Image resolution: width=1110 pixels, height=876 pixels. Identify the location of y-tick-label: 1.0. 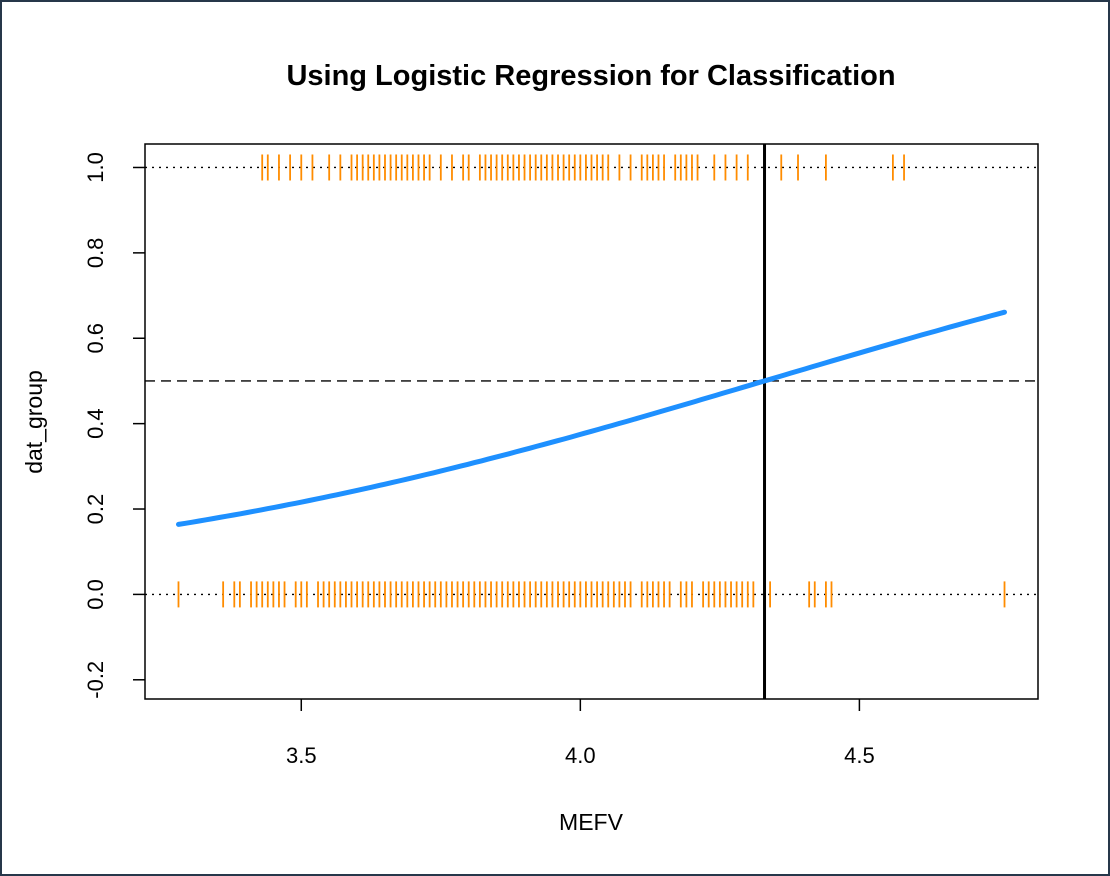
(95, 167).